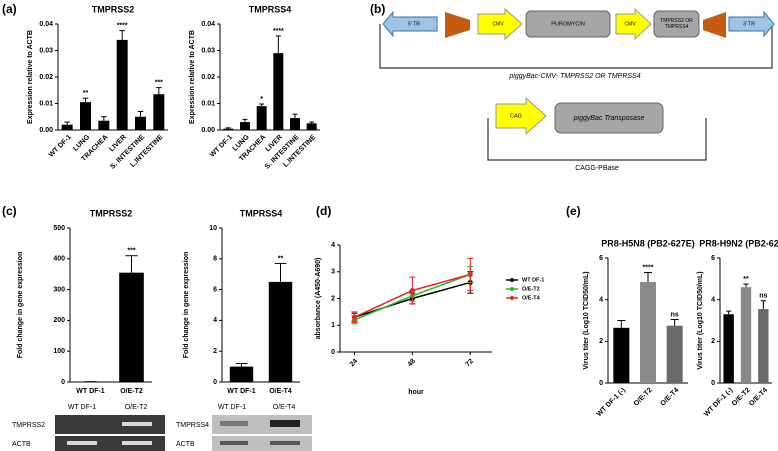  Describe the element at coordinates (574, 76) in the screenshot. I see `diagram-caption: piggyBac-CMV- TMPRSS2 OR TMPRSS4` at that location.